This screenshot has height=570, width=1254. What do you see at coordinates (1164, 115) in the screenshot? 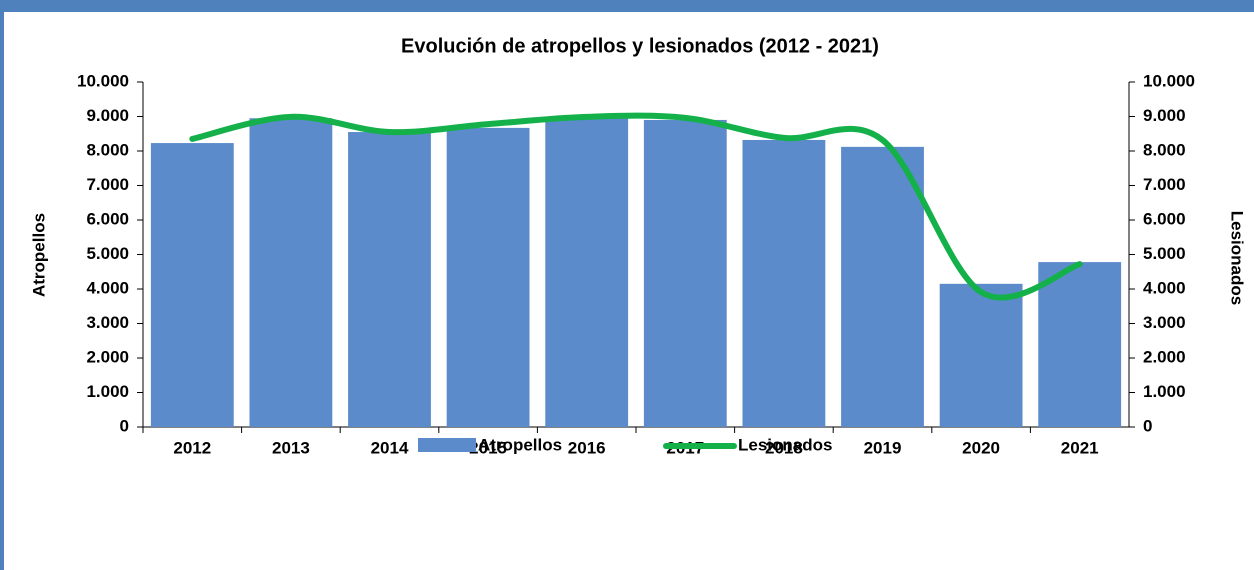
I see `y2-tick-label: 9.000` at bounding box center [1164, 115].